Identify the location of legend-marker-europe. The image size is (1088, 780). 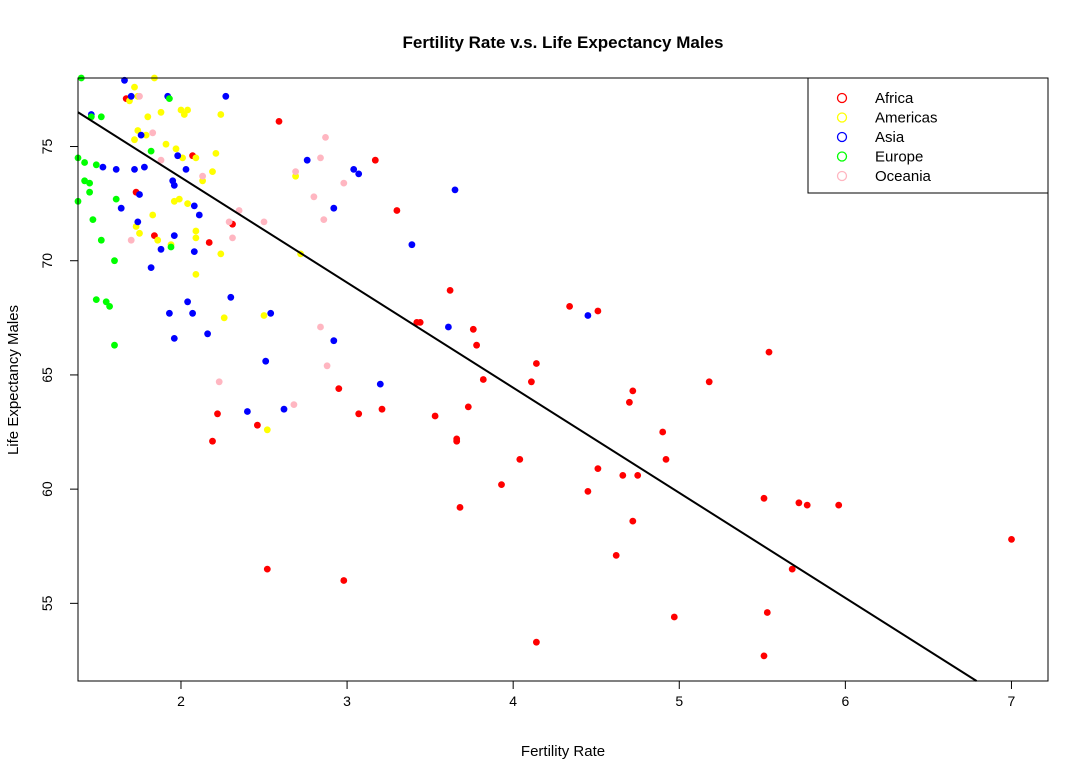
(842, 156).